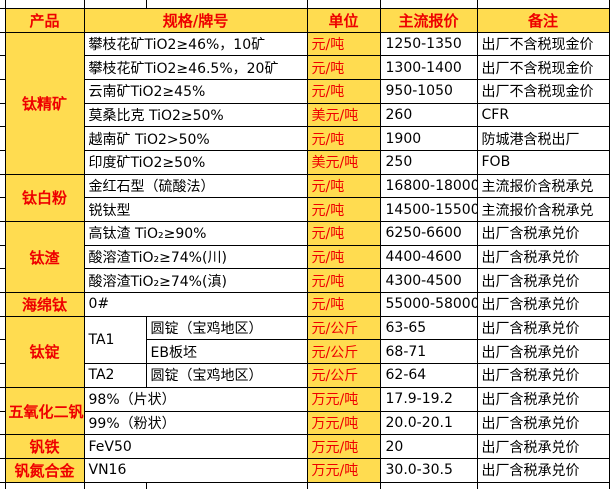 The height and width of the screenshot is (489, 611). What do you see at coordinates (44, 198) in the screenshot?
I see `product-cell: 钛白粉` at bounding box center [44, 198].